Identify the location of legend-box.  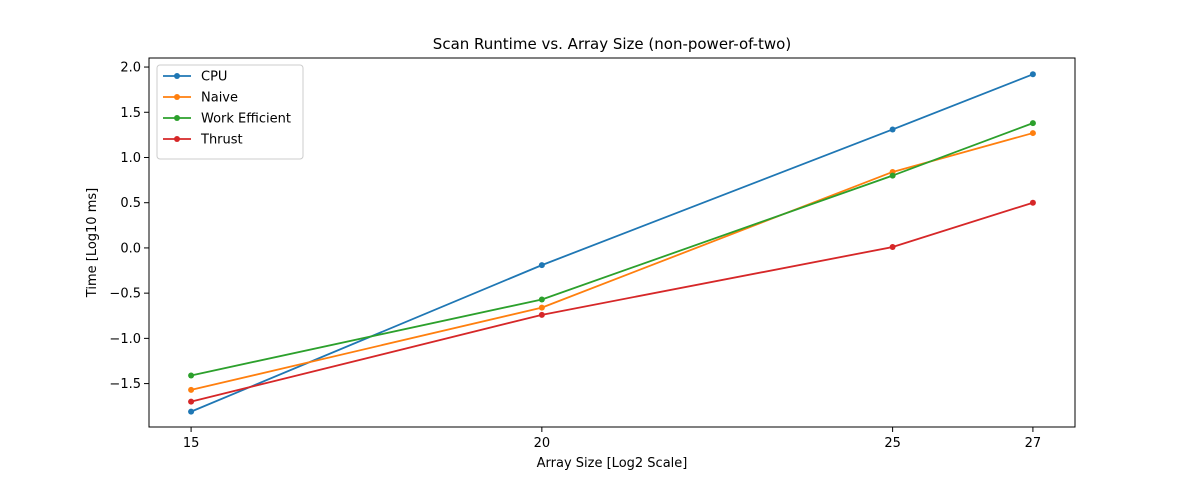
(230, 112).